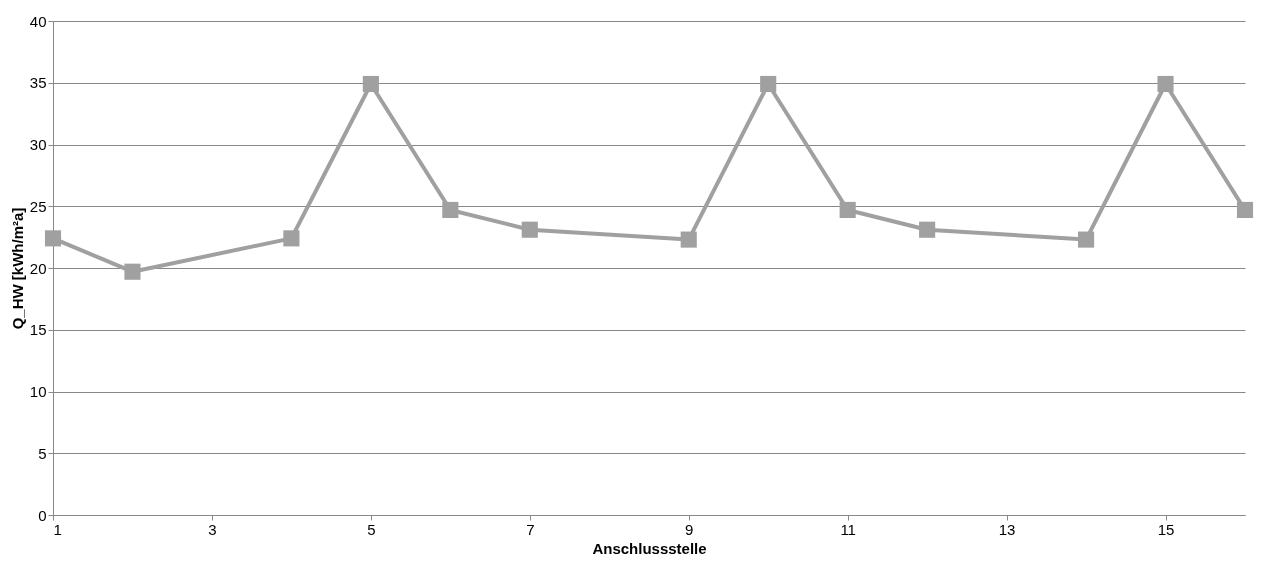  I want to click on y-tick-label: 0, so click(42, 515).